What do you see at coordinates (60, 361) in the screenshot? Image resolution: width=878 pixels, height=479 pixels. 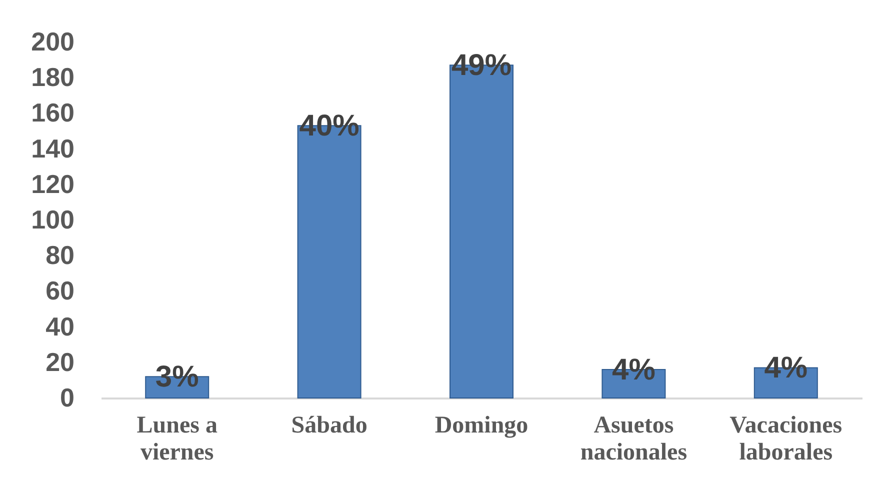 I see `y-tick-label: 20` at bounding box center [60, 361].